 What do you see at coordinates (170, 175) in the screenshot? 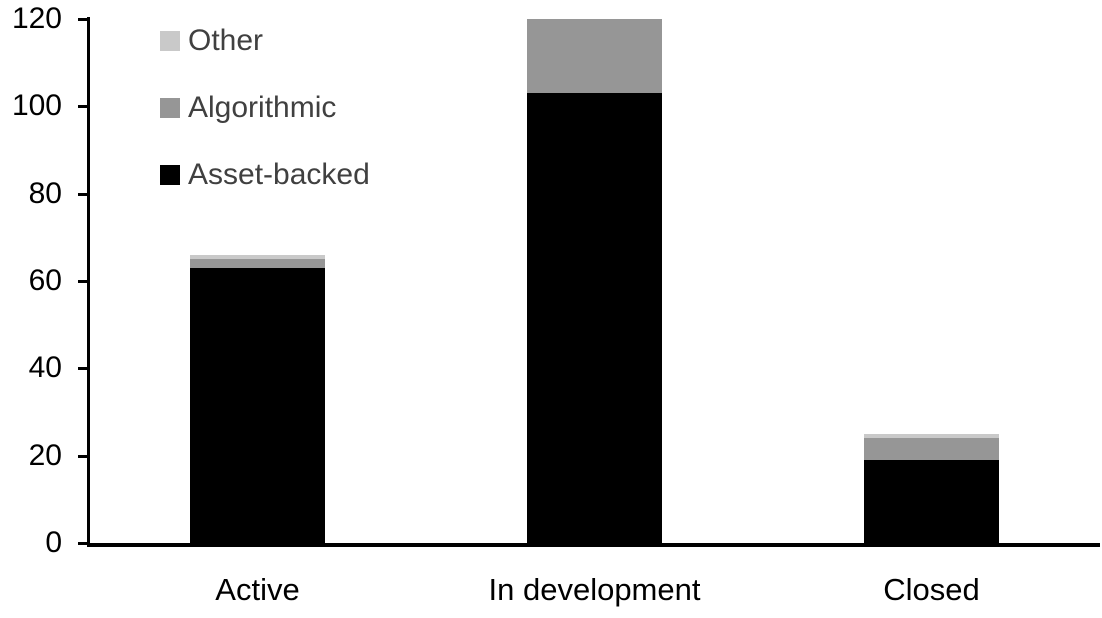
I see `legend-swatch-asset-backed` at bounding box center [170, 175].